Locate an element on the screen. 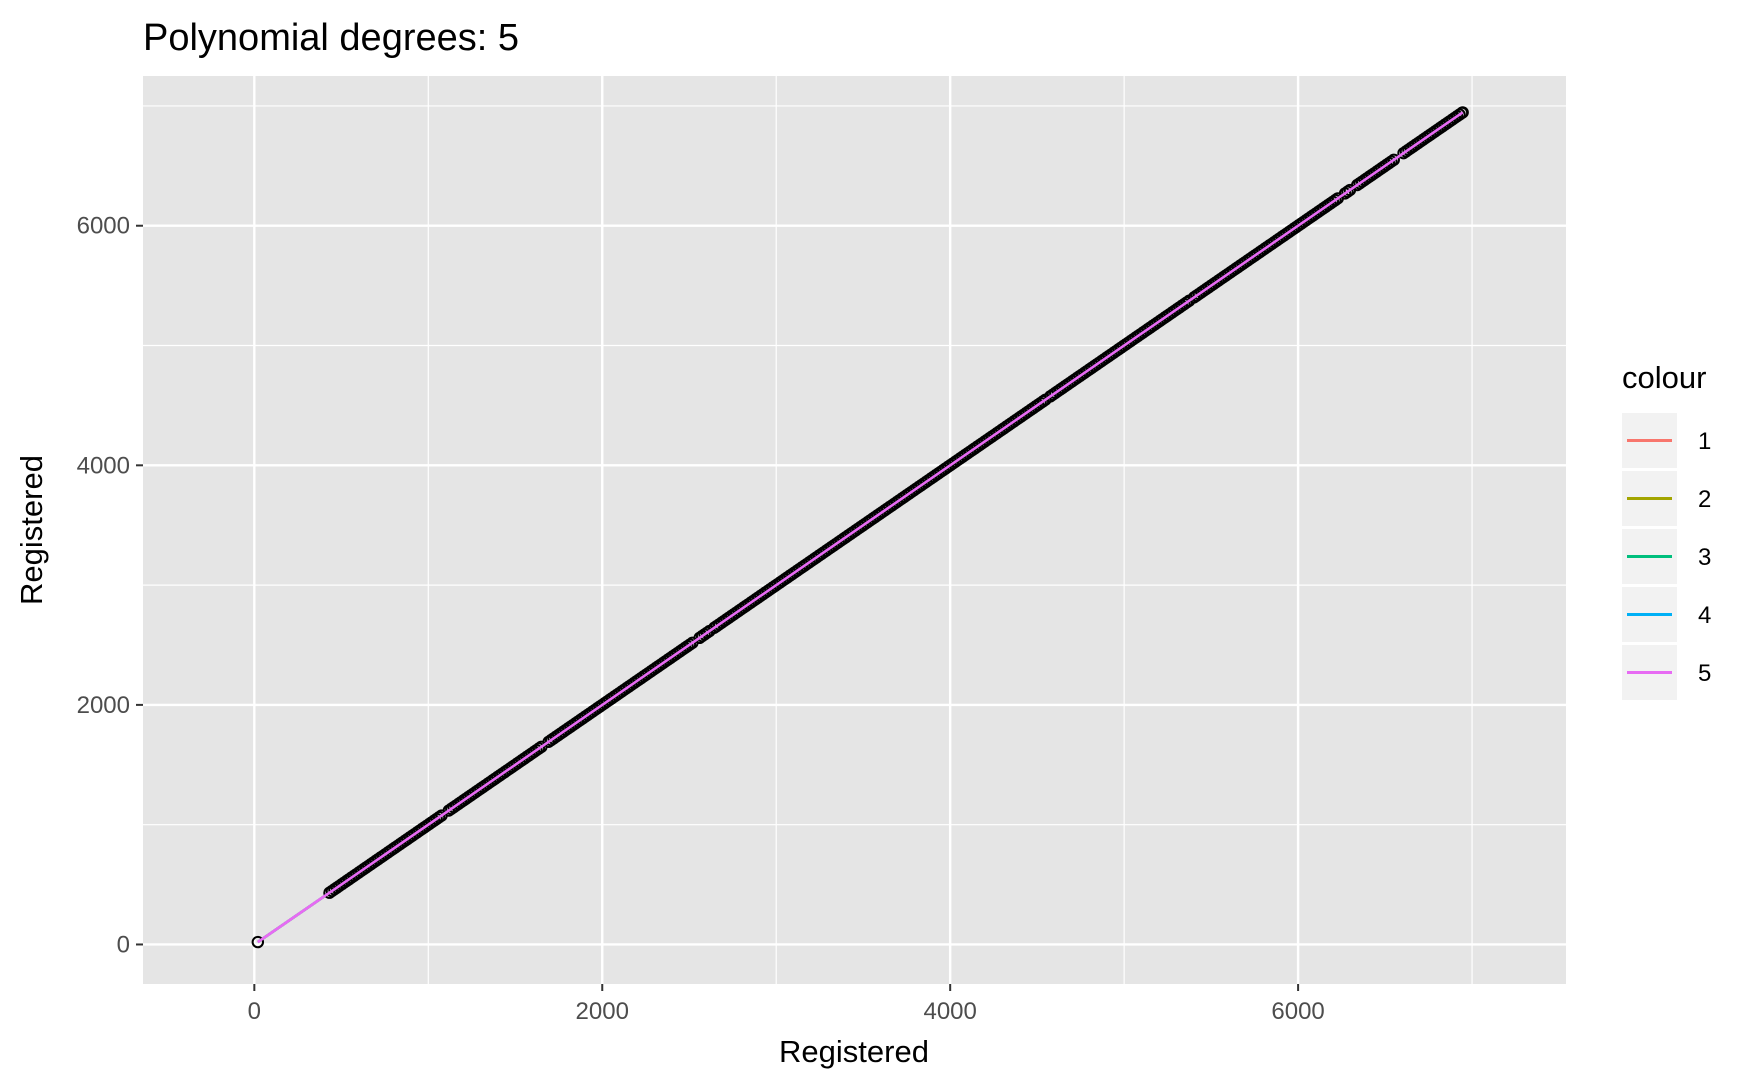 The image size is (1750, 1081). legend-title: colour is located at coordinates (1664, 377).